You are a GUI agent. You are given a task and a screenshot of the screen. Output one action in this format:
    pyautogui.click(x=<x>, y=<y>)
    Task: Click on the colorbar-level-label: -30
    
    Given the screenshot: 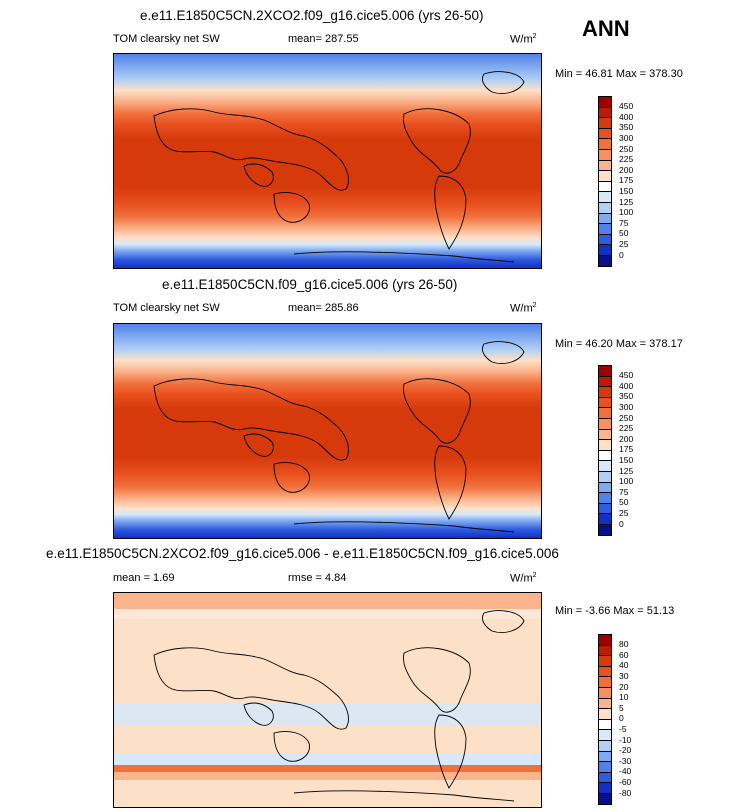 What is the action you would take?
    pyautogui.click(x=625, y=760)
    